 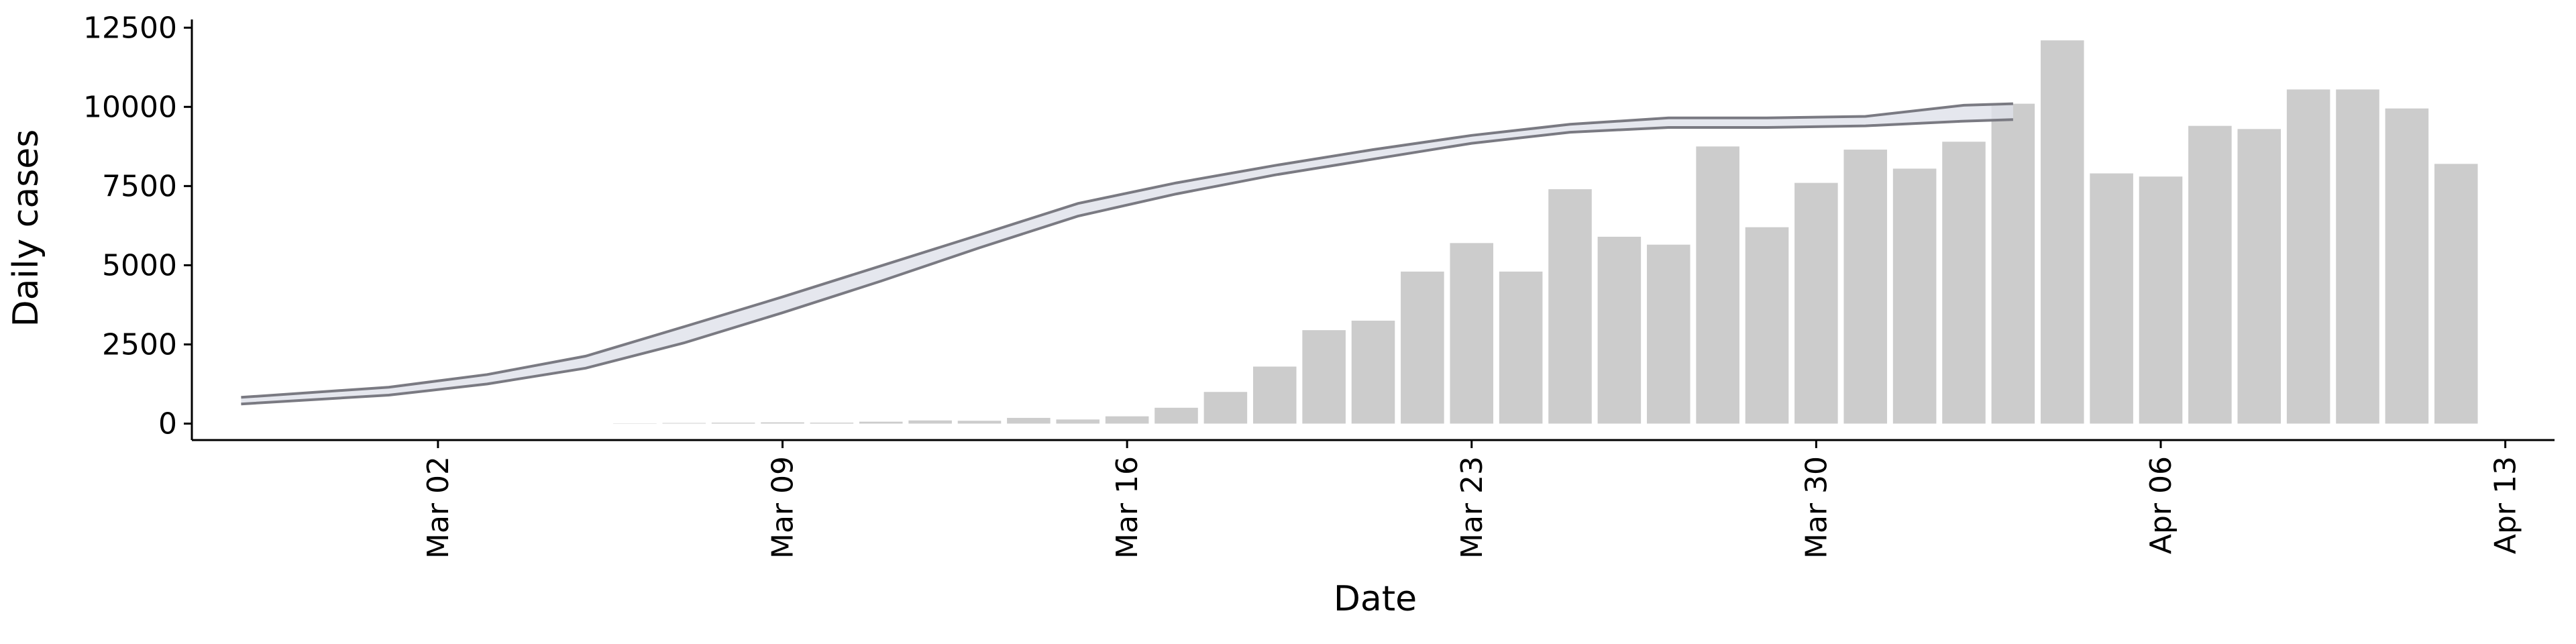 I want to click on x-tick-label: Mar 23, so click(x=1472, y=507).